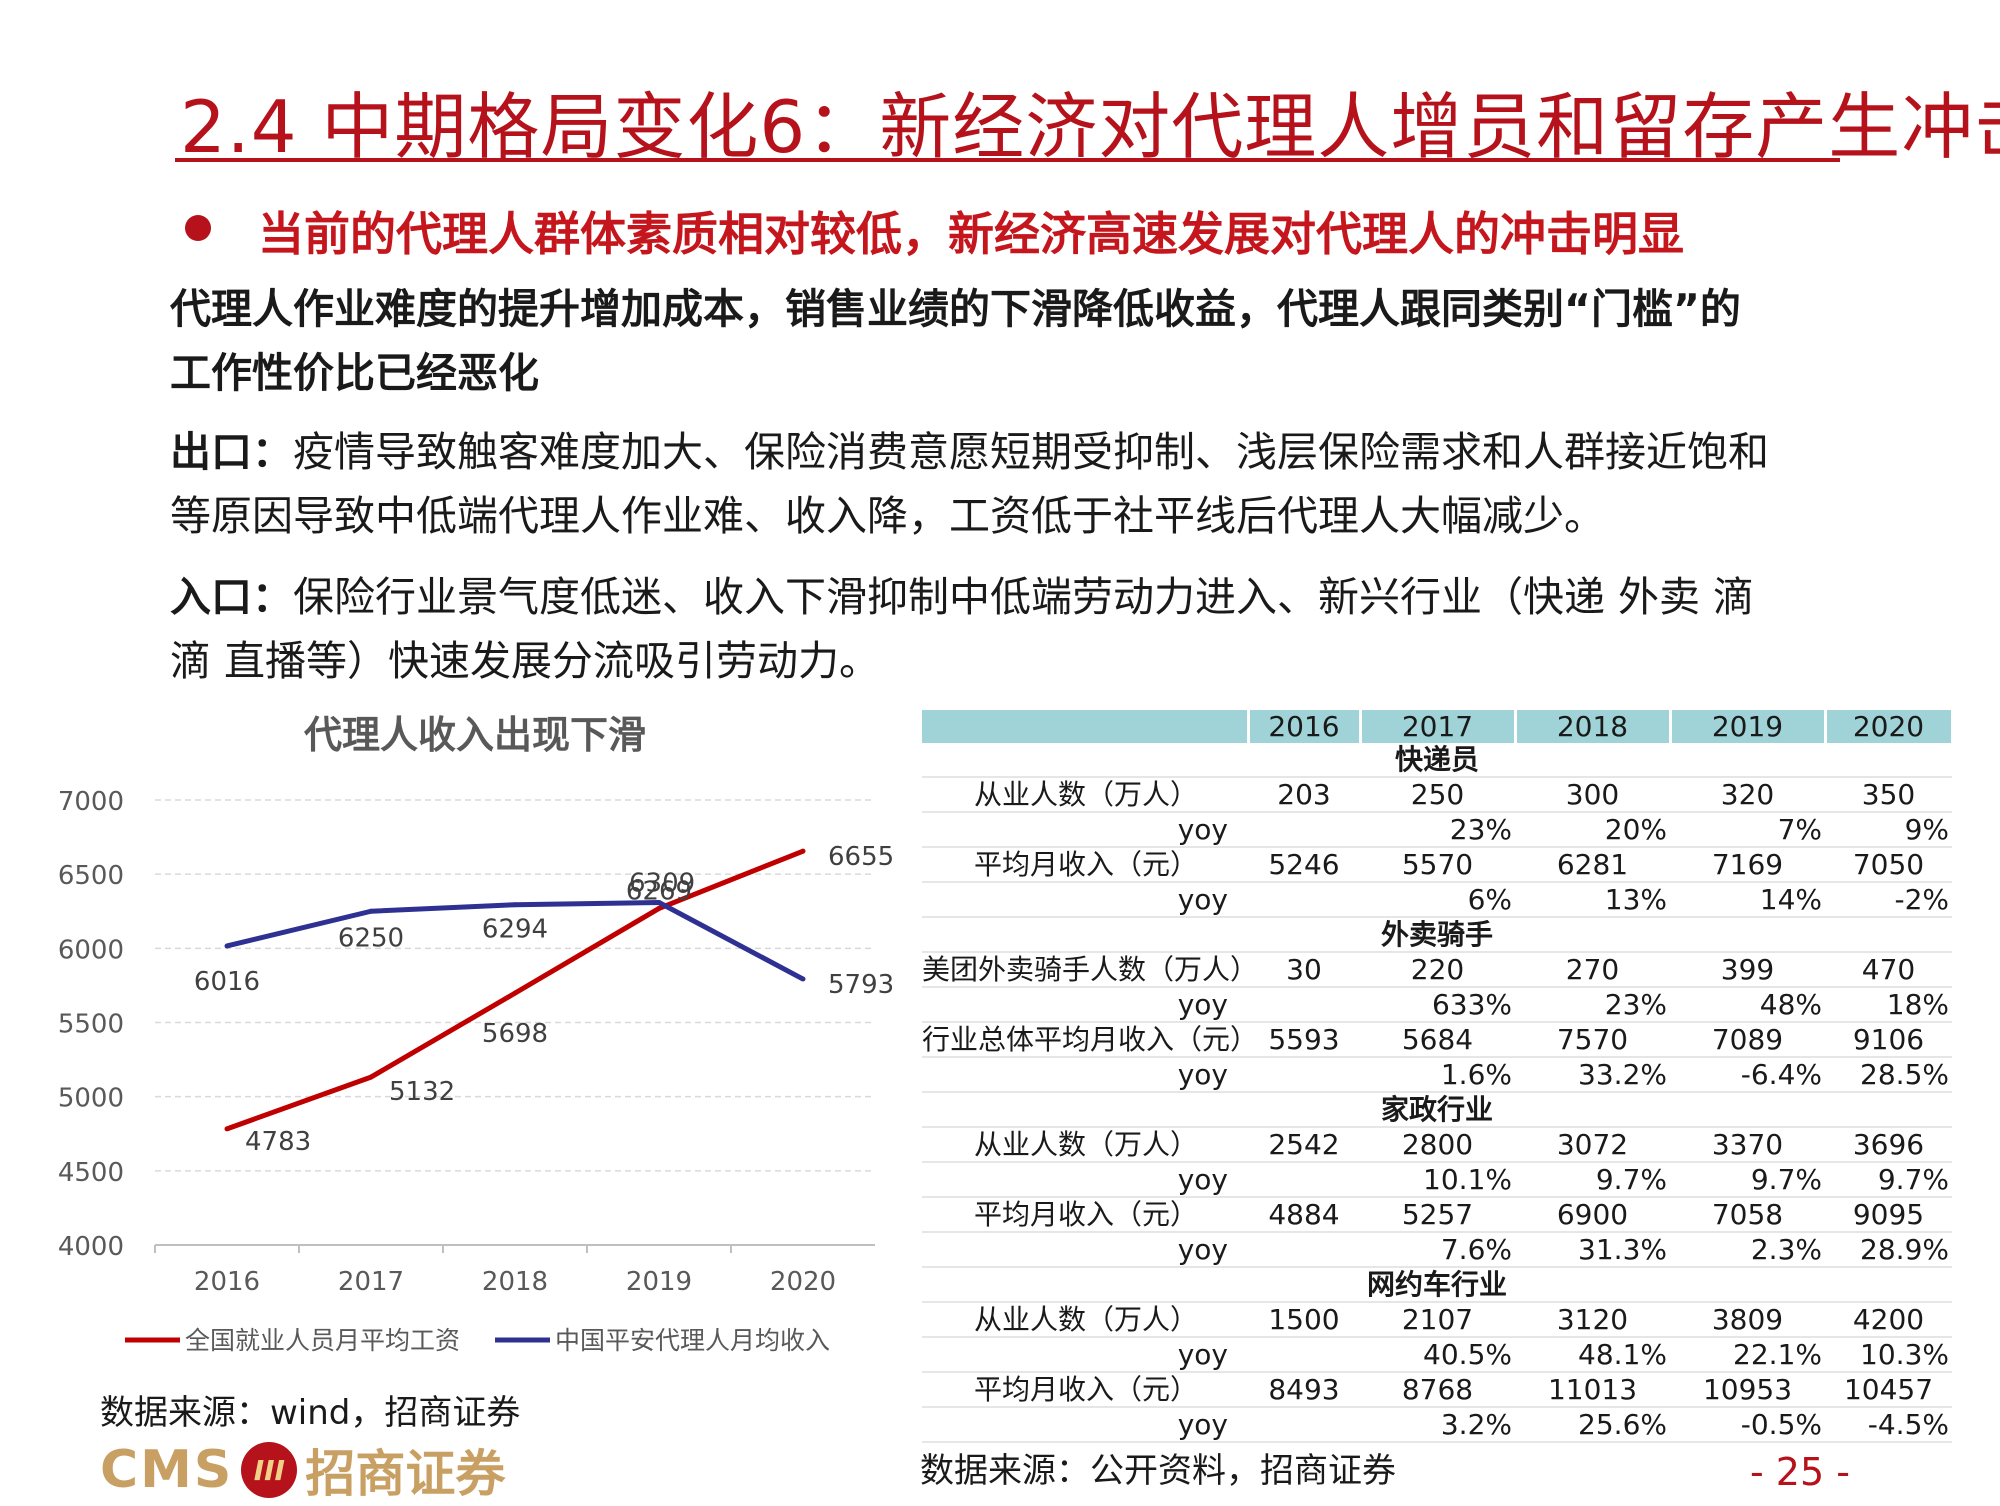  Describe the element at coordinates (91, 1247) in the screenshot. I see `y-tick-label: 4000` at that location.